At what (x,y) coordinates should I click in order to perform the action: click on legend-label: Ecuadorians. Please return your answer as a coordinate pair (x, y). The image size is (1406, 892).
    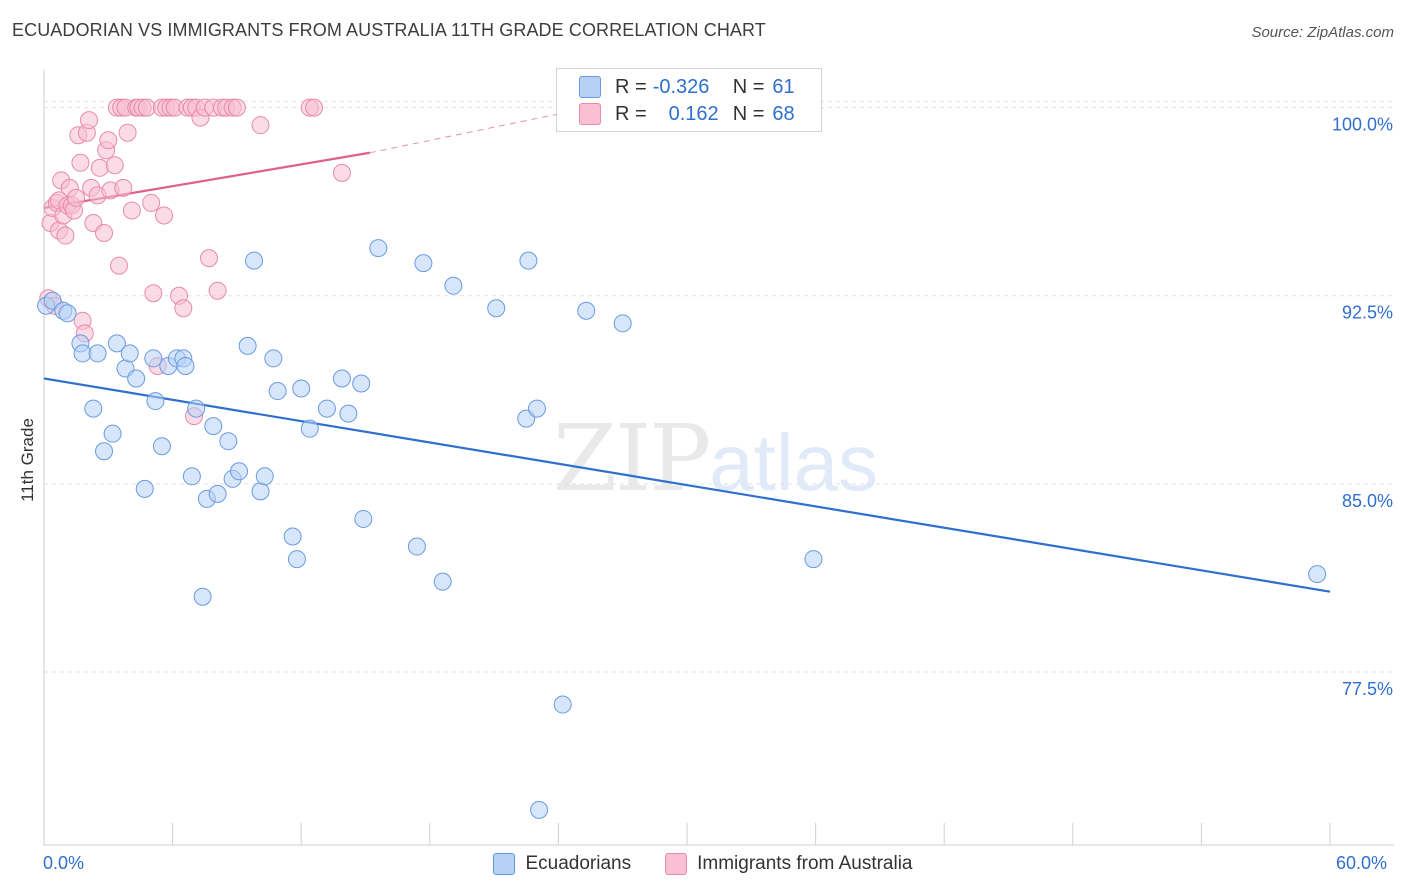
    Looking at the image, I should click on (578, 863).